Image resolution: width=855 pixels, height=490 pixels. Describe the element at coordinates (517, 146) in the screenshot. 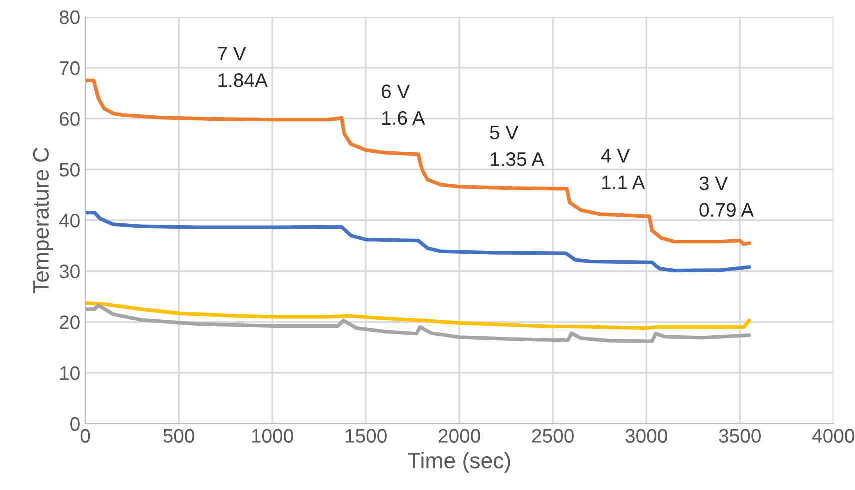

I see `annotation: 5 V 1.35 A` at that location.